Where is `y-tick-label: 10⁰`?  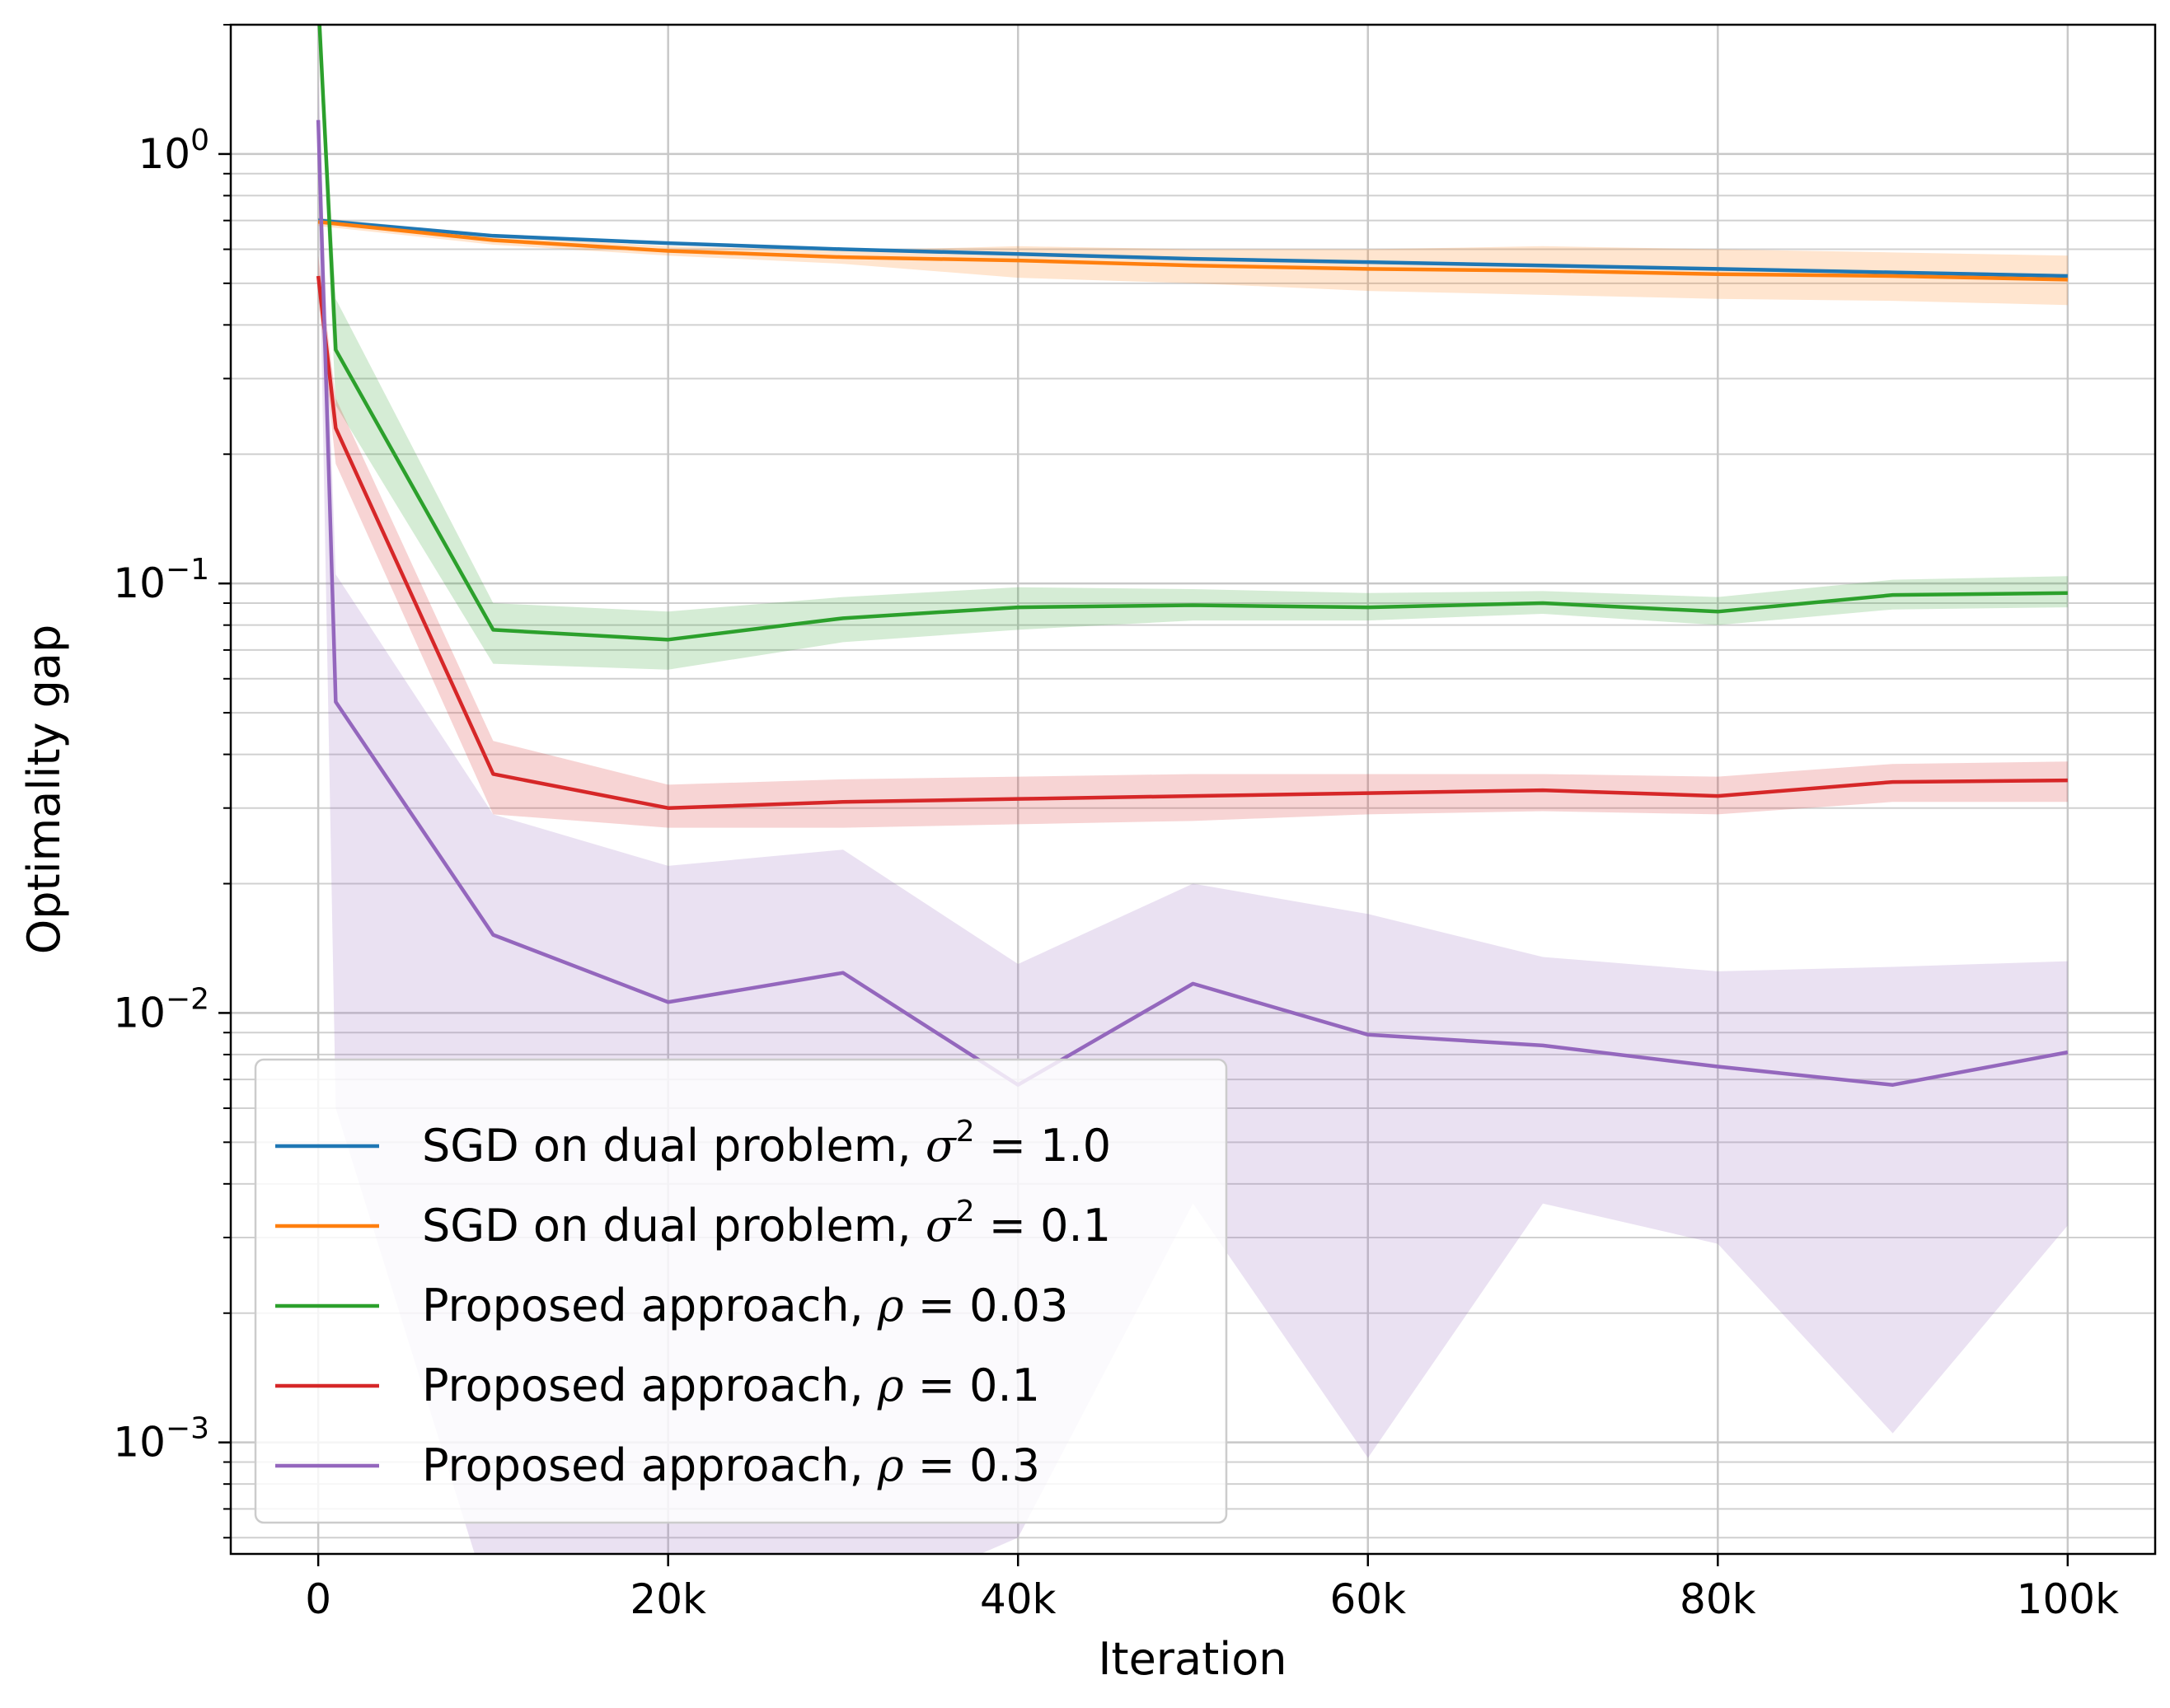 y-tick-label: 10⁰ is located at coordinates (174, 151).